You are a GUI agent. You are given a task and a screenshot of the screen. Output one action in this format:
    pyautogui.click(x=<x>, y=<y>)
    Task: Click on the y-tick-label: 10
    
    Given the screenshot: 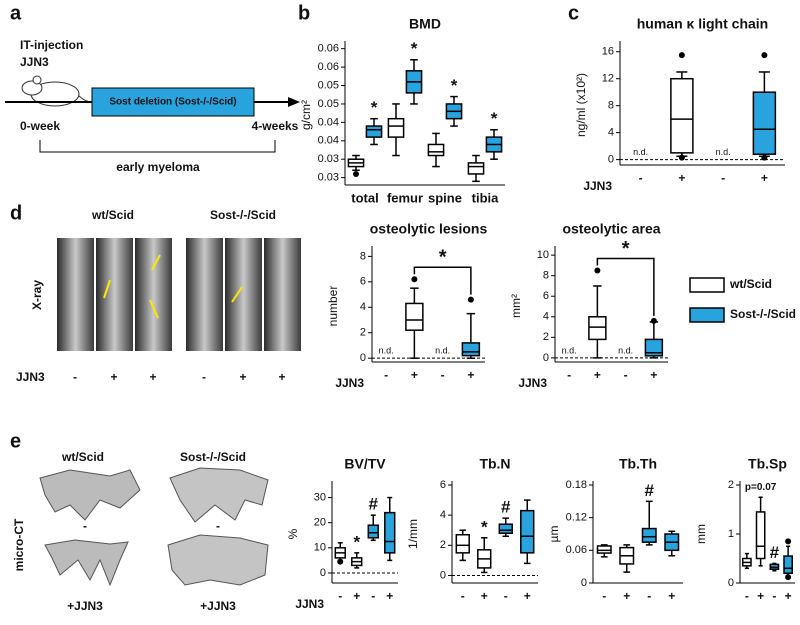 What is the action you would take?
    pyautogui.click(x=543, y=255)
    